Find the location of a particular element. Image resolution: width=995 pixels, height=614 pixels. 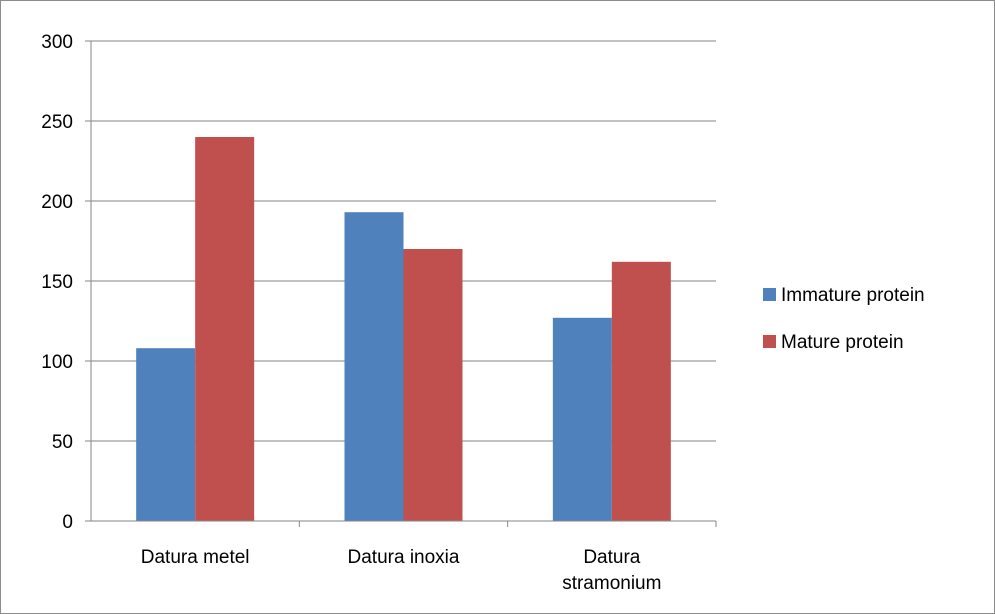

y-tick-label: 150 is located at coordinates (57, 282).